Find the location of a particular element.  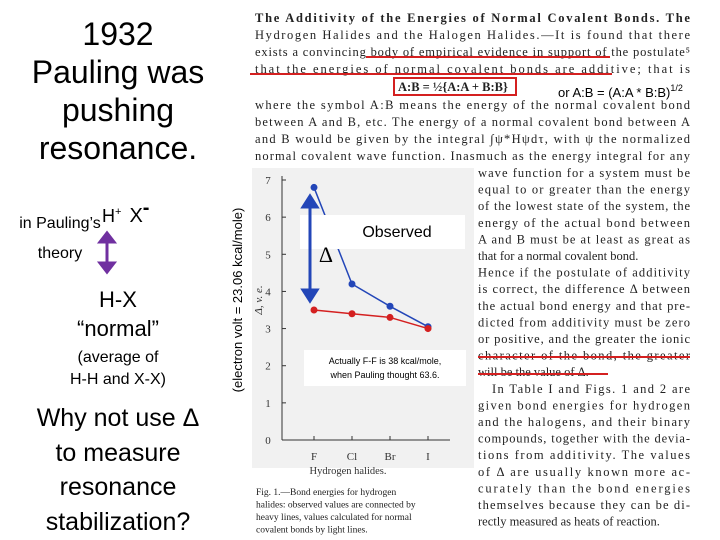

ionic-arrow is located at coordinates (107, 252).